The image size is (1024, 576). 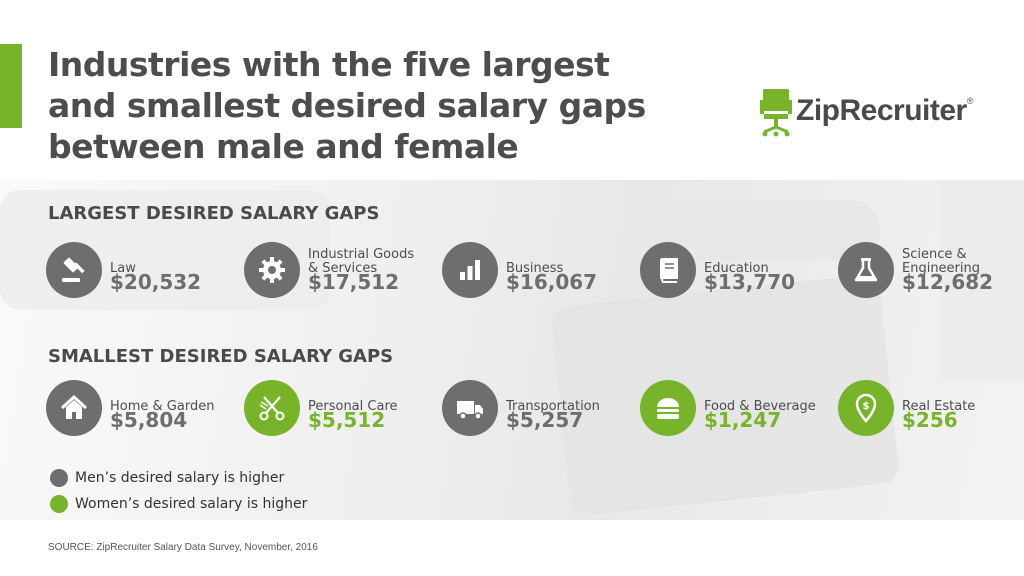 What do you see at coordinates (221, 356) in the screenshot?
I see `smallest-gaps-heading: SMALLEST DESIRED SALARY GAPS` at bounding box center [221, 356].